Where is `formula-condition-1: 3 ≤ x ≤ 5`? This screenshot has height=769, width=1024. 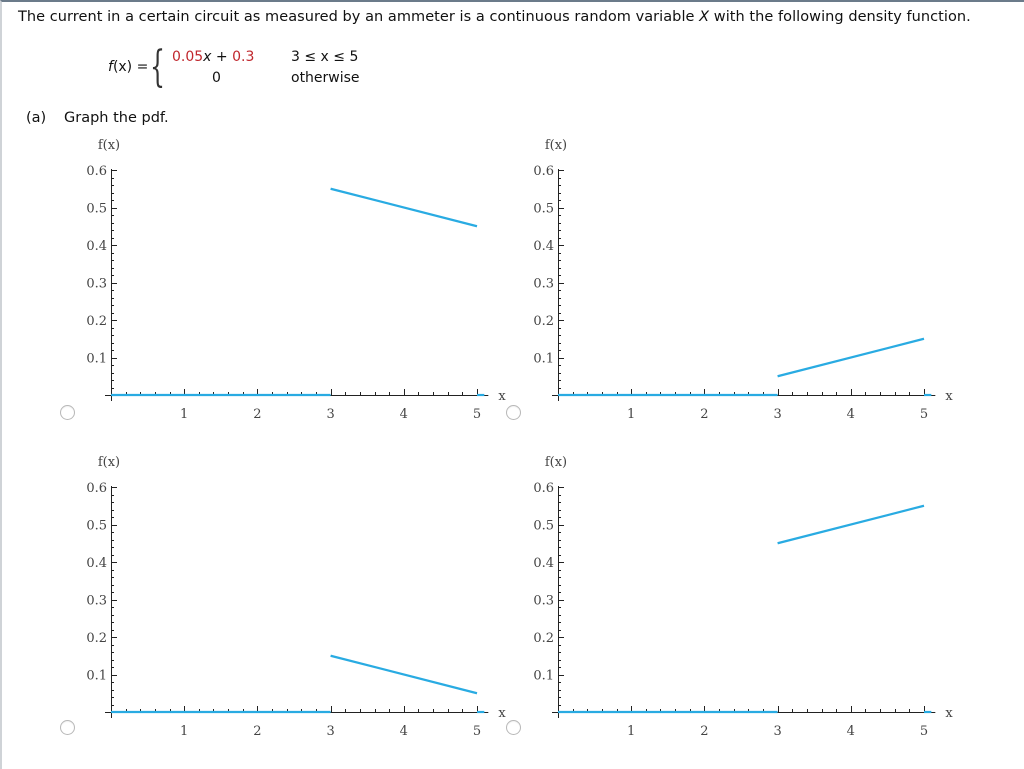 formula-condition-1: 3 ≤ x ≤ 5 is located at coordinates (325, 57).